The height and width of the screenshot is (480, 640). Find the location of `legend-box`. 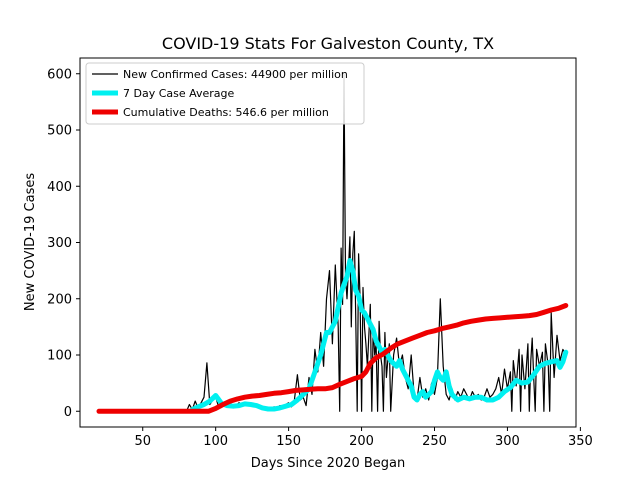

legend-box is located at coordinates (225, 93).